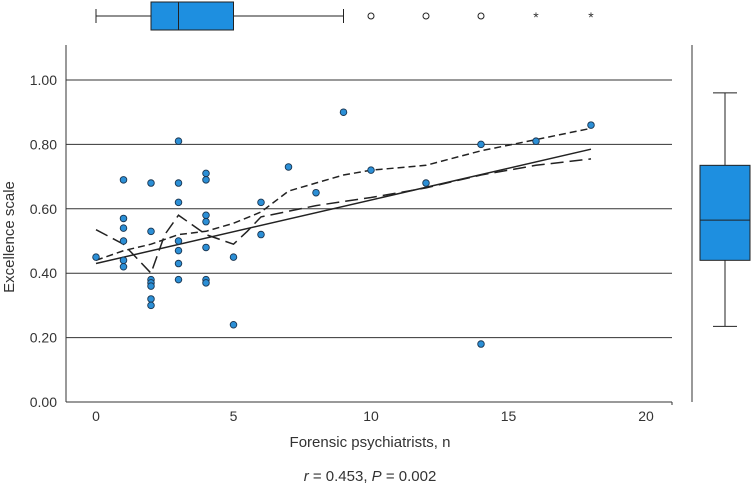  I want to click on x-tick-label: 0, so click(96, 416).